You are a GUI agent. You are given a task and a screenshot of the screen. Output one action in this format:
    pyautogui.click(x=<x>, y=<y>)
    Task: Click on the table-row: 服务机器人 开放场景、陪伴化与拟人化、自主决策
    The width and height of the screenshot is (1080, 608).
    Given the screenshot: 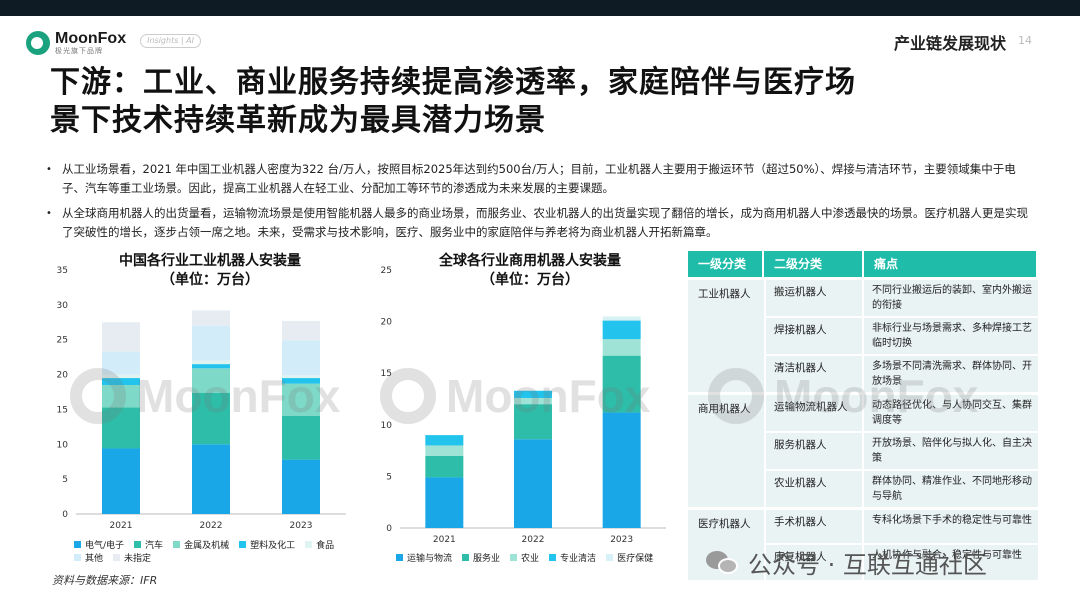 What is the action you would take?
    pyautogui.click(x=901, y=452)
    